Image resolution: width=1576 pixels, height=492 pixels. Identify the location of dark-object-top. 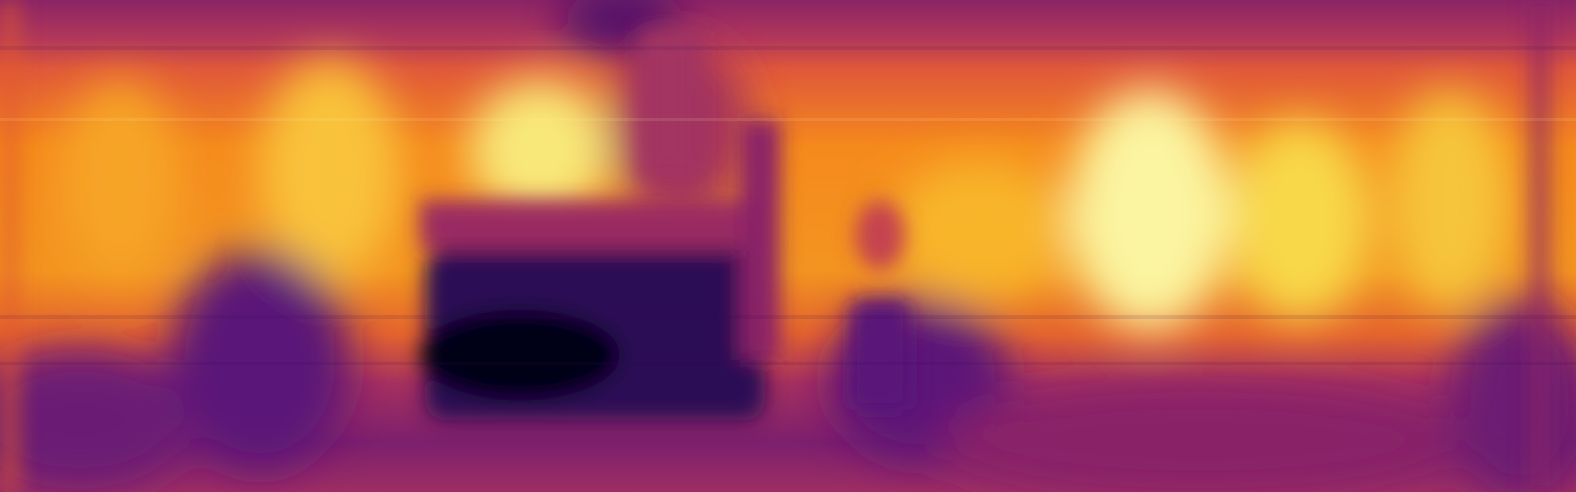
(592, 225).